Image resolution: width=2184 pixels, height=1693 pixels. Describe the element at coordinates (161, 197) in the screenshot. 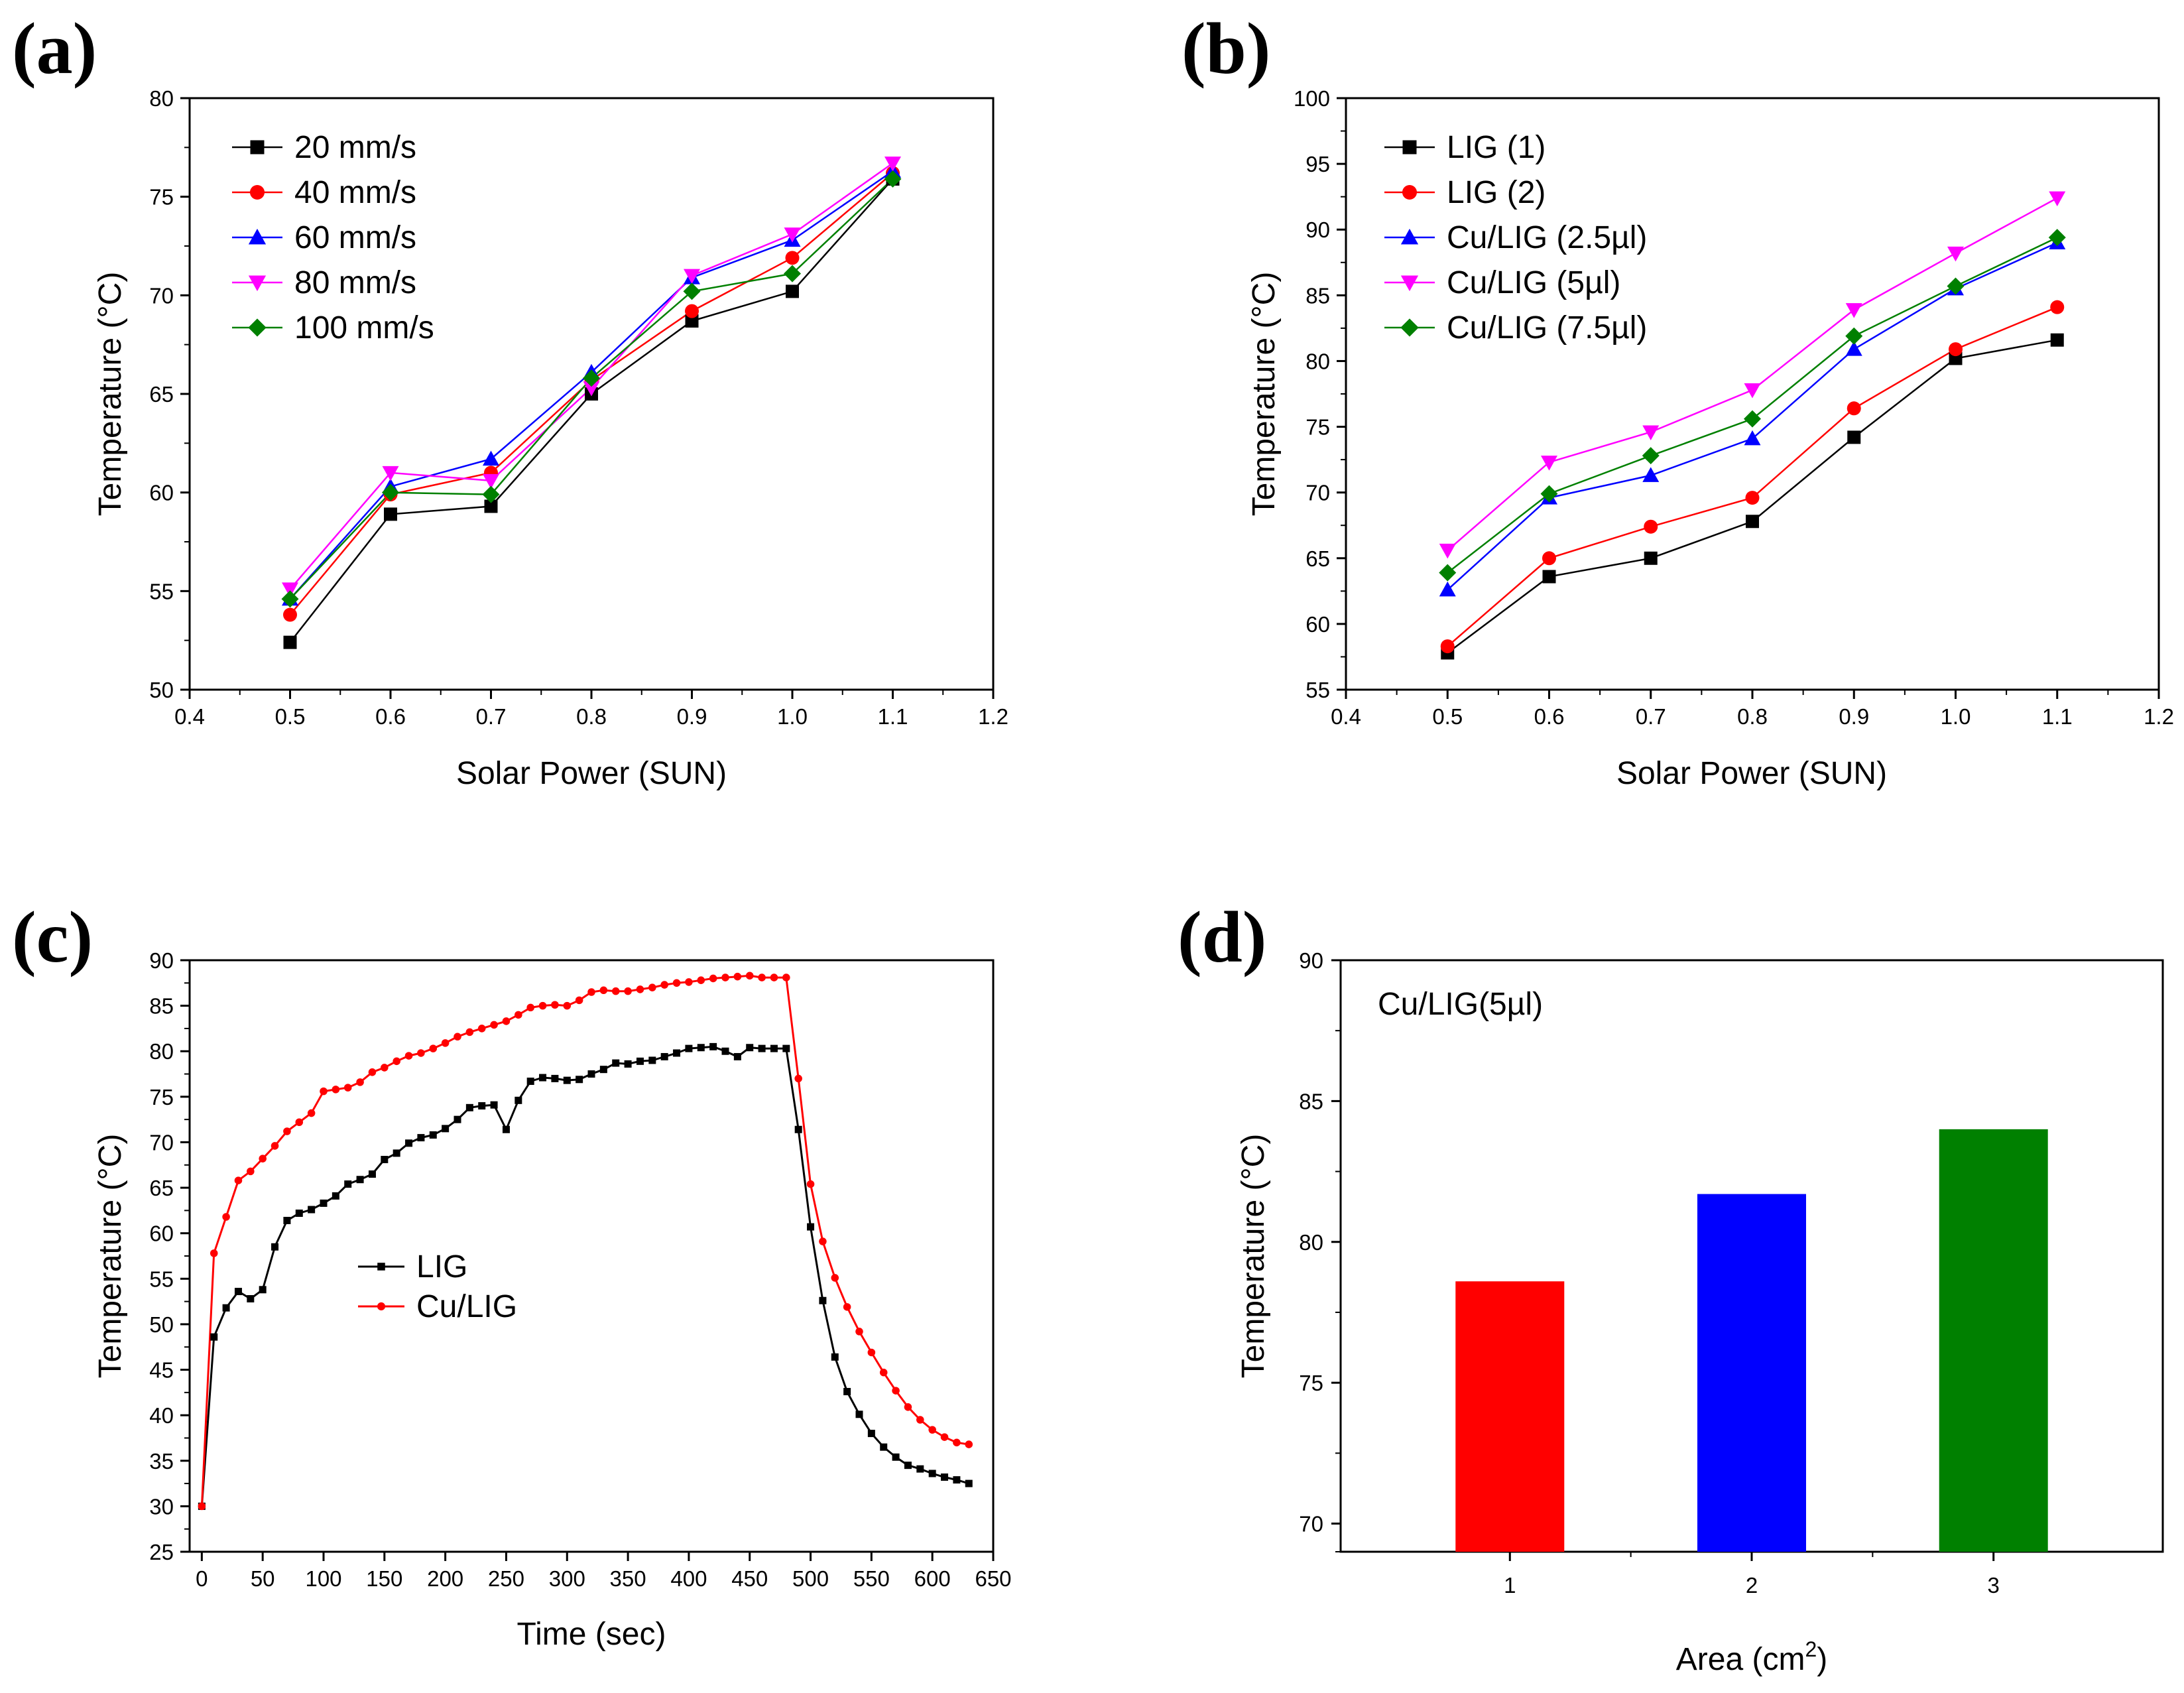

I see `panel-a-y-tick-label: 75` at that location.